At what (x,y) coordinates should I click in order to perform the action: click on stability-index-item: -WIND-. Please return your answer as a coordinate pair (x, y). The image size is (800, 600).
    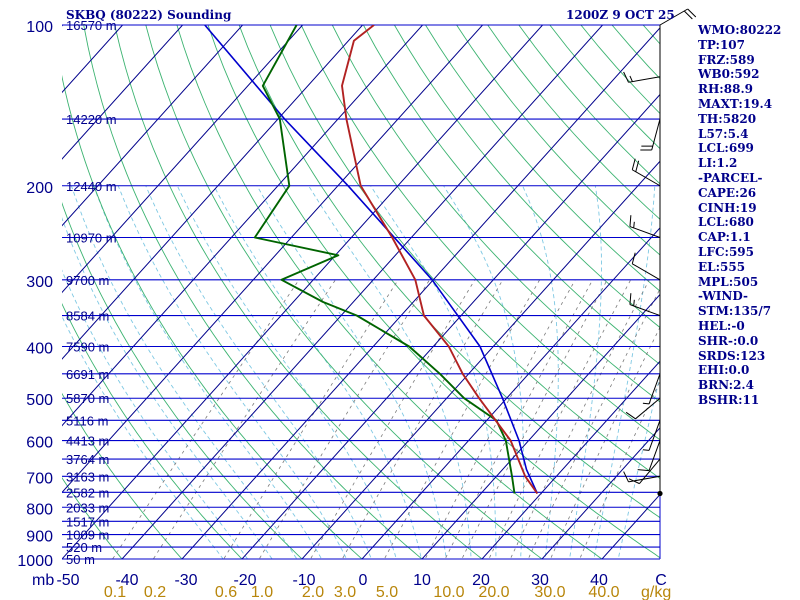
    Looking at the image, I should click on (723, 296).